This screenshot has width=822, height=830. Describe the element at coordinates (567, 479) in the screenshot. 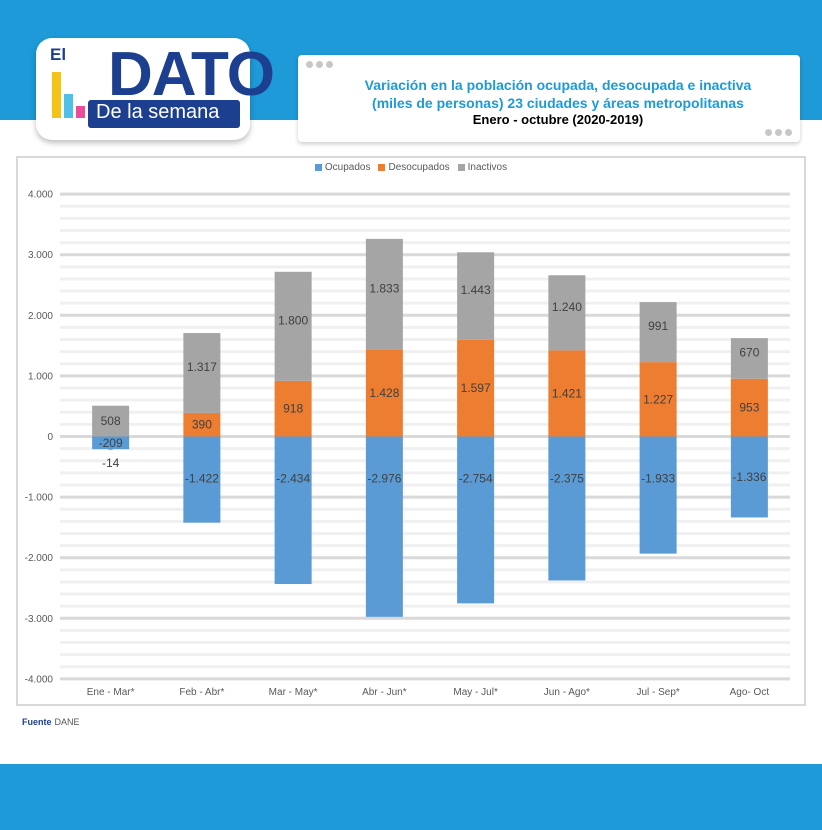

I see `data-label-ocupados: -2.375` at that location.